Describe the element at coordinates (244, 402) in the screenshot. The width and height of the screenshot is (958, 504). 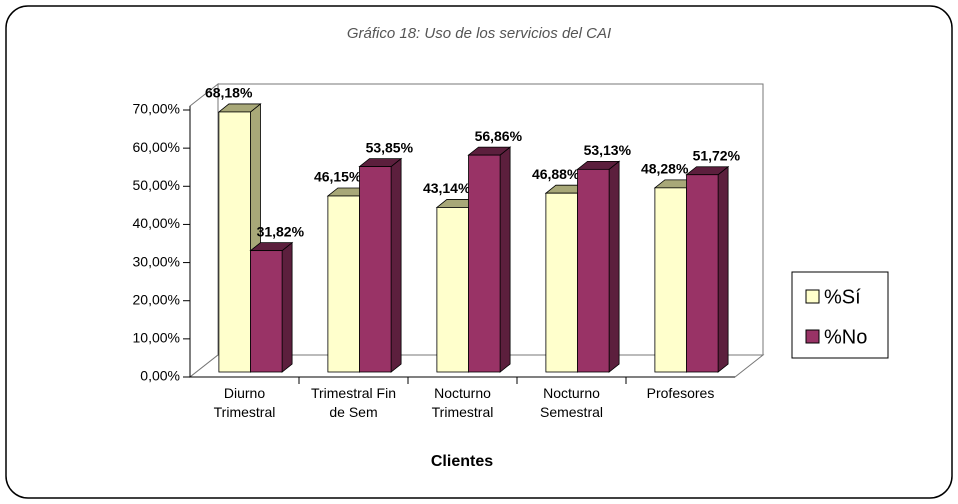
I see `x-tick-label: Diurno Trimestral` at that location.